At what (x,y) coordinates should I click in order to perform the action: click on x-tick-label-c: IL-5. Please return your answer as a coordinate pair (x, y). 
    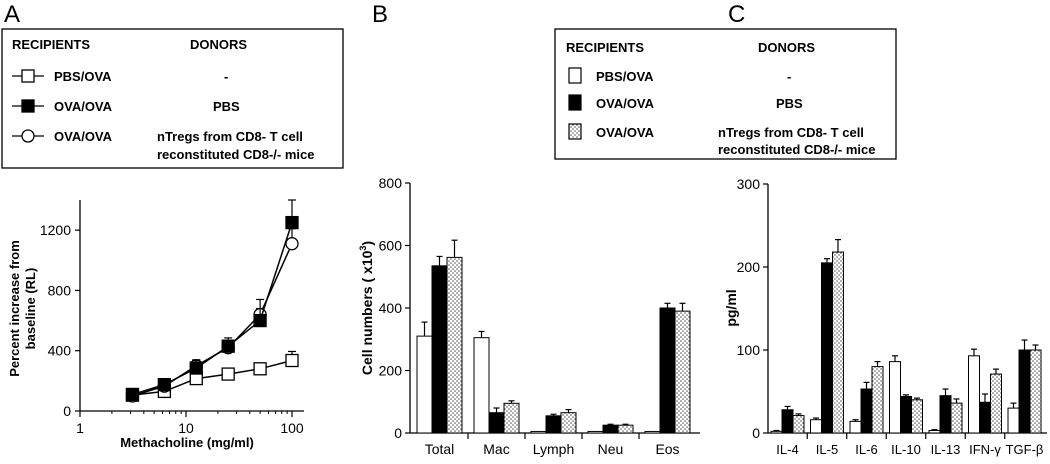
    Looking at the image, I should click on (827, 449).